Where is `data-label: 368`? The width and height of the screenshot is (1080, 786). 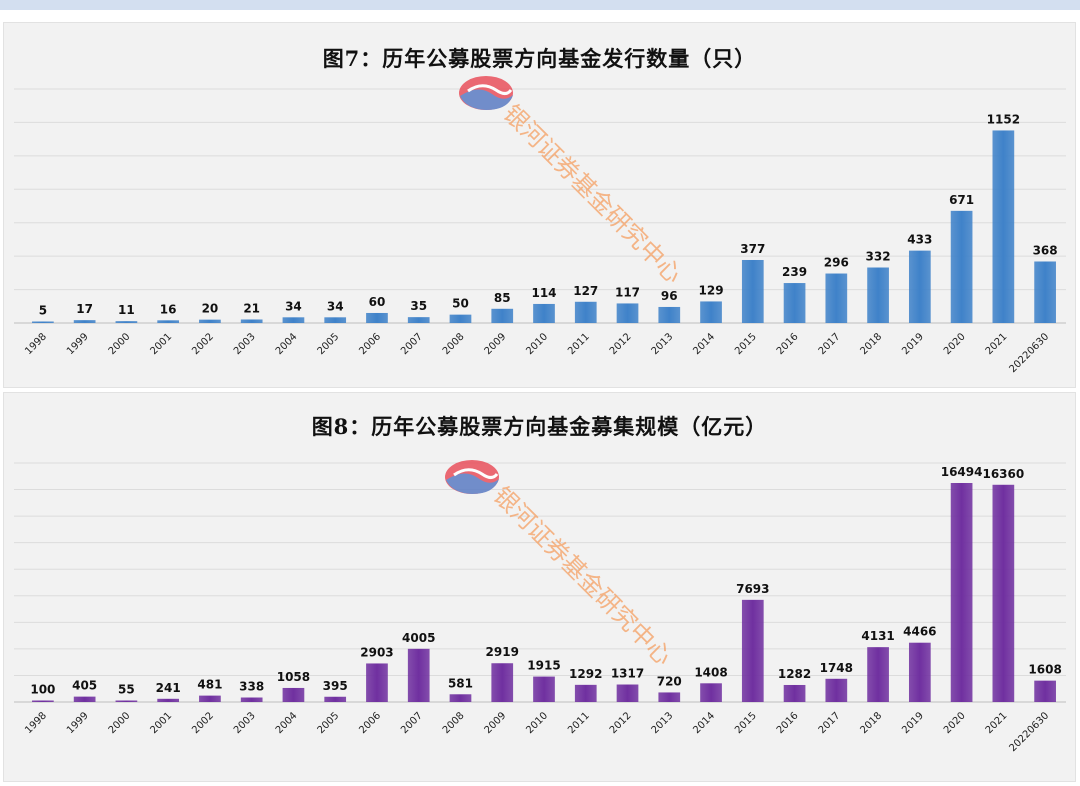
data-label: 368 is located at coordinates (1045, 250).